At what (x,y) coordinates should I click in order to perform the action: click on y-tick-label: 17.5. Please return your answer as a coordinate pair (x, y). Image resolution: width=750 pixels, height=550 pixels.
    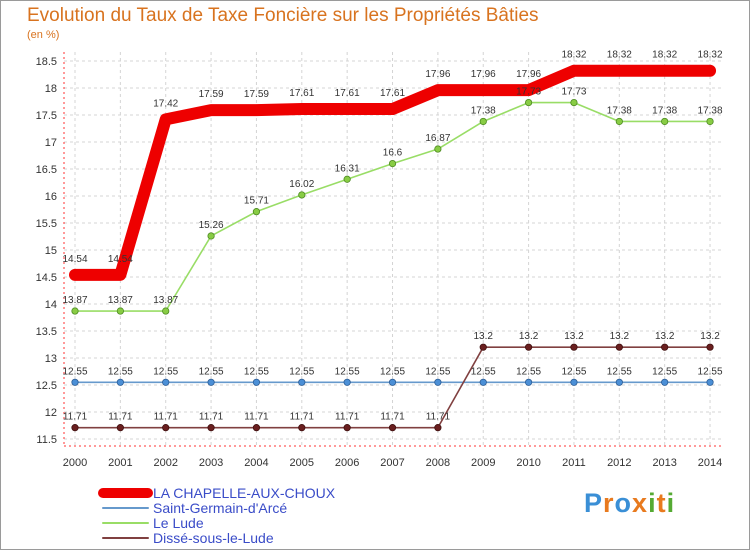
    Looking at the image, I should click on (46, 116).